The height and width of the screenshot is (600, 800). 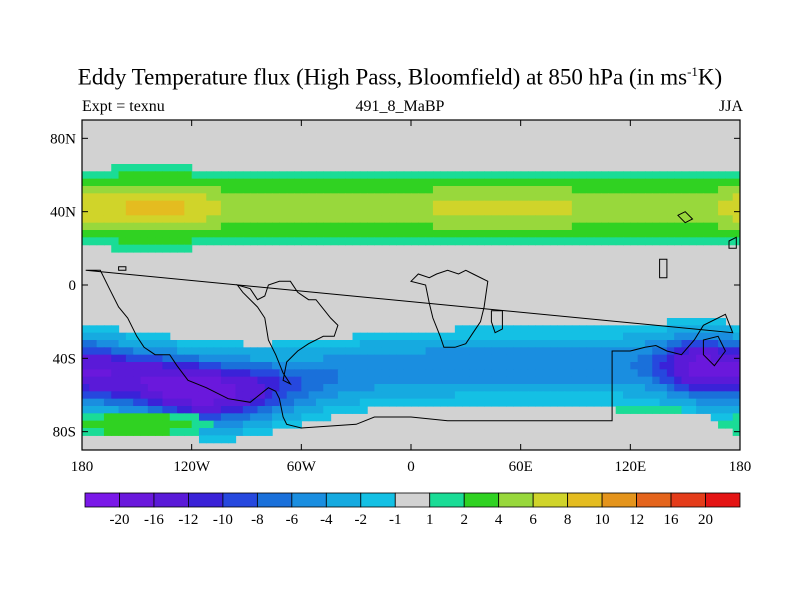 What do you see at coordinates (82, 467) in the screenshot?
I see `x-tick-label: 180` at bounding box center [82, 467].